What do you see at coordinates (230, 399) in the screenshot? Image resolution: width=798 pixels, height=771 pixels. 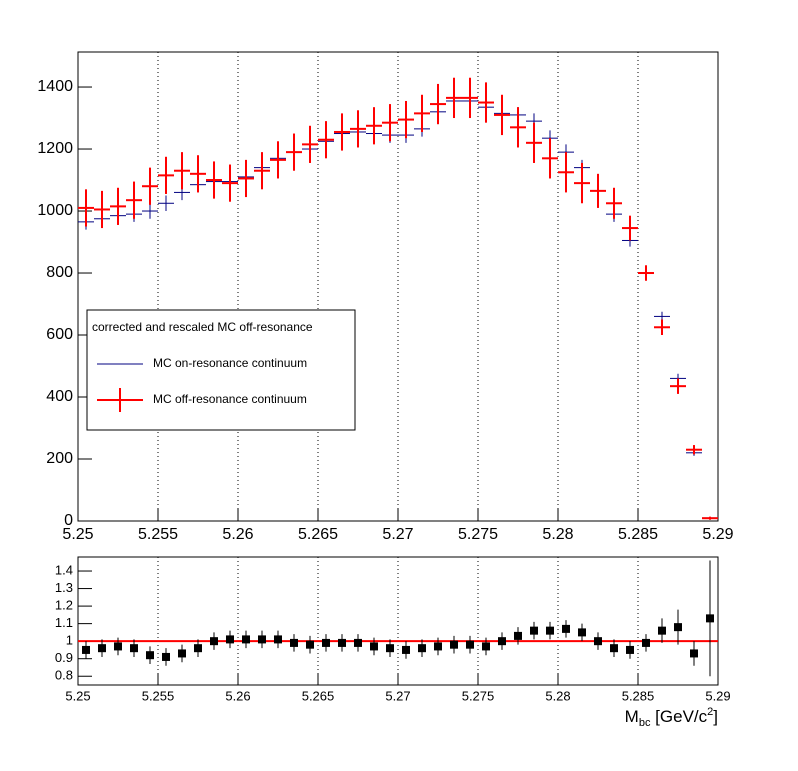 I see `legend-label: MC off-resonance continuum` at bounding box center [230, 399].